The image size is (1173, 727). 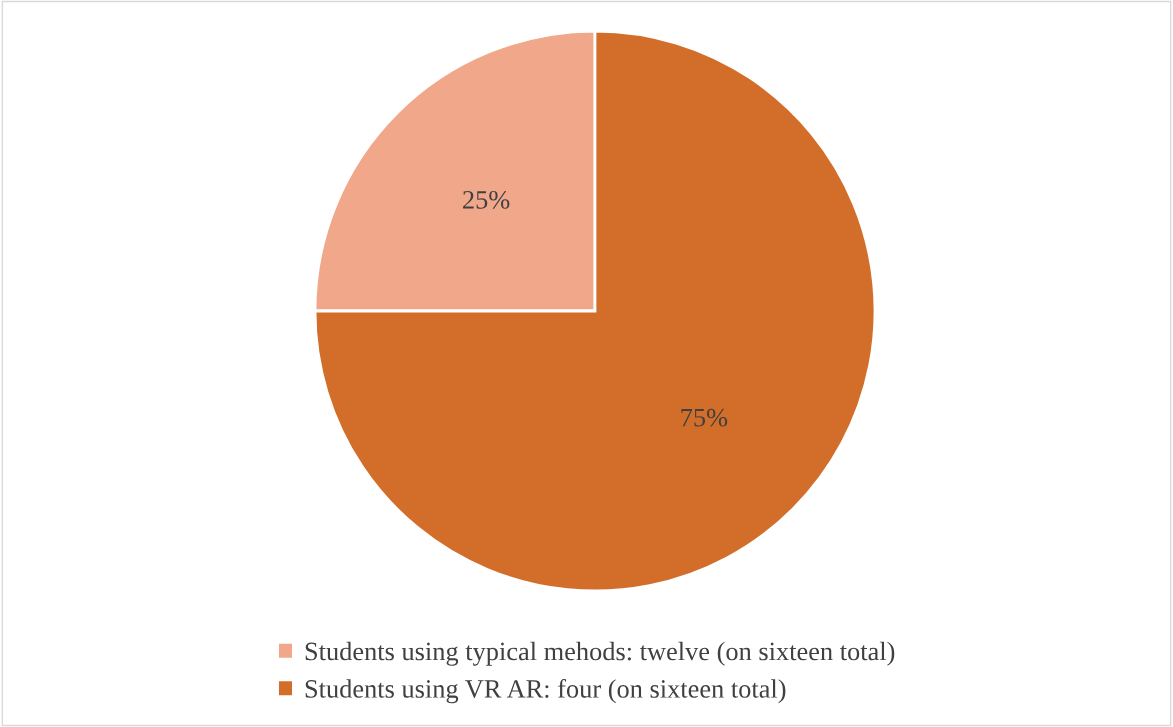 I want to click on legend-label: Students using typical mehods: twelve (on sixteen total), so click(x=600, y=653).